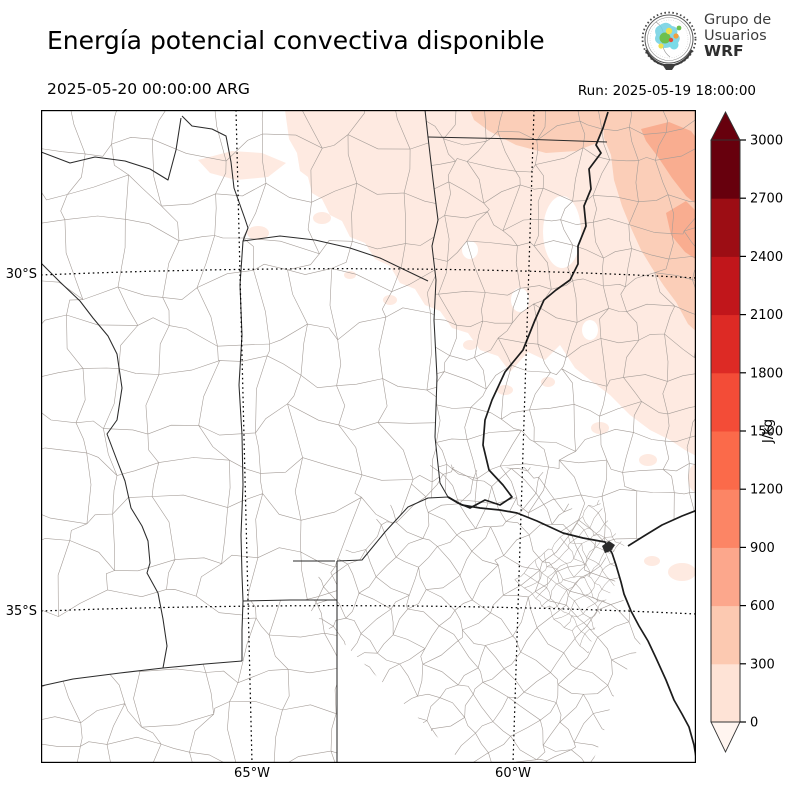 This screenshot has height=800, width=800. I want to click on cape-fill-300-600-lobe, so click(538, 131).